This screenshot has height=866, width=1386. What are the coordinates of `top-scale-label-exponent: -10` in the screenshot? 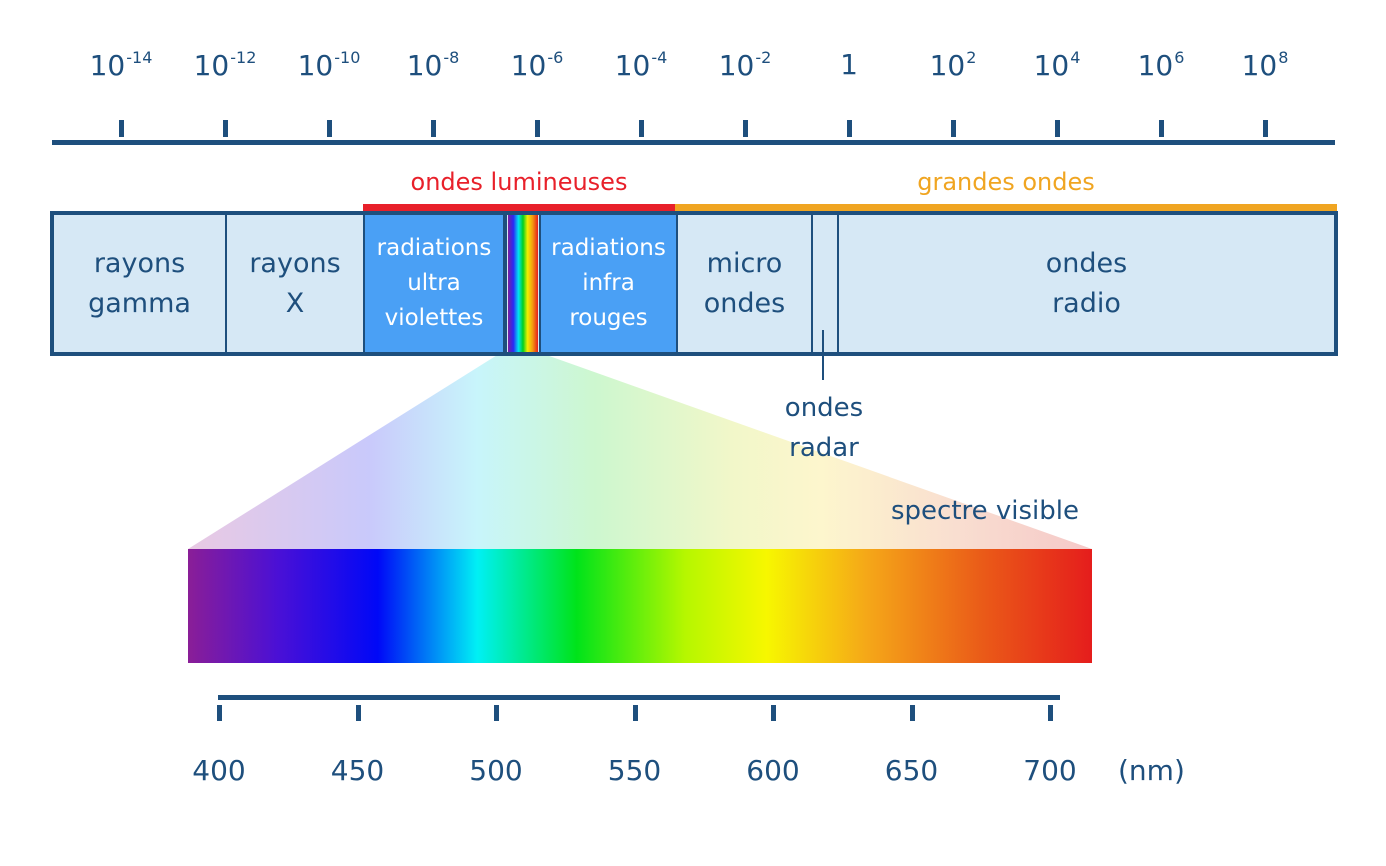 It's located at (347, 57).